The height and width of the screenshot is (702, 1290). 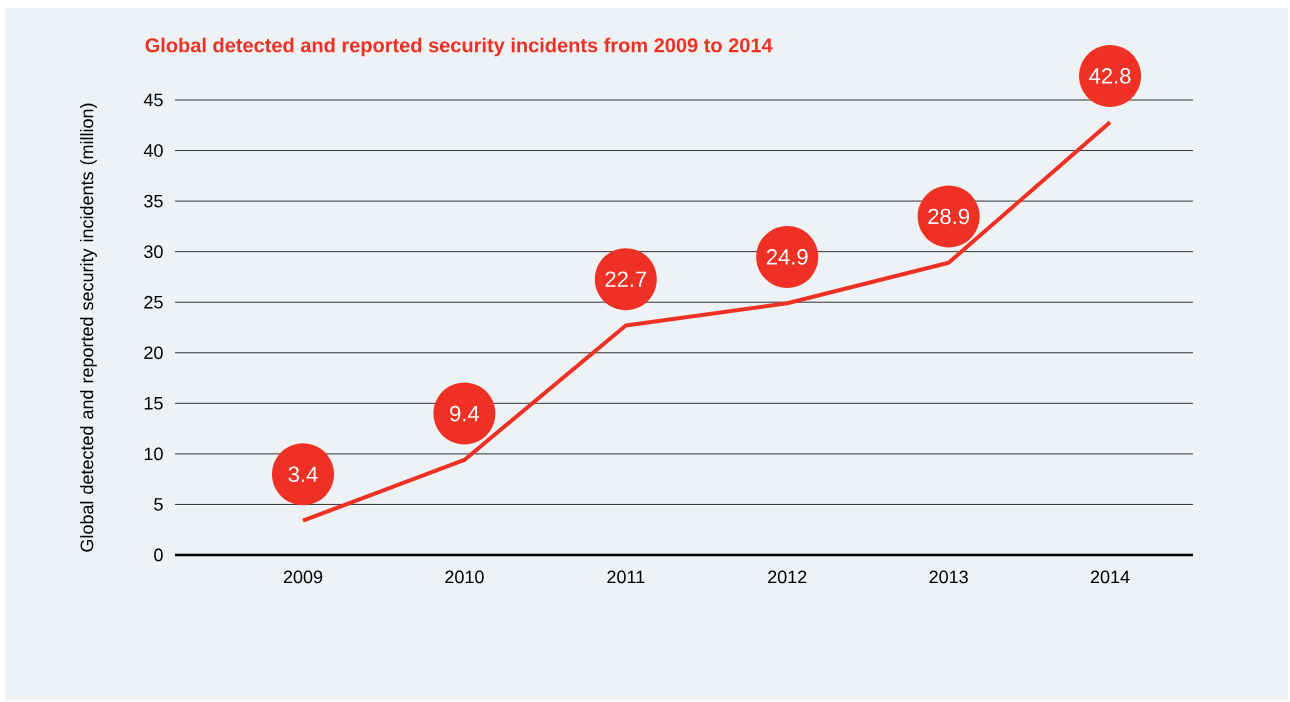 I want to click on x-tick-label: 2011, so click(x=626, y=577).